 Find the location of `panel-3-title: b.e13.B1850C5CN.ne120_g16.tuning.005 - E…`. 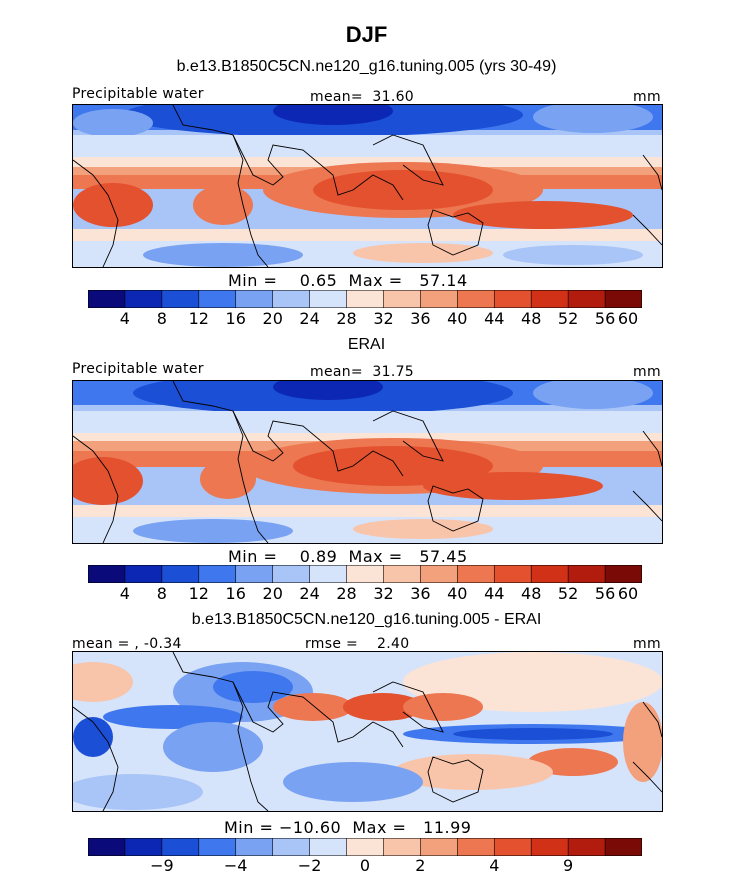

panel-3-title: b.e13.B1850C5CN.ne120_g16.tuning.005 - E… is located at coordinates (366, 619).